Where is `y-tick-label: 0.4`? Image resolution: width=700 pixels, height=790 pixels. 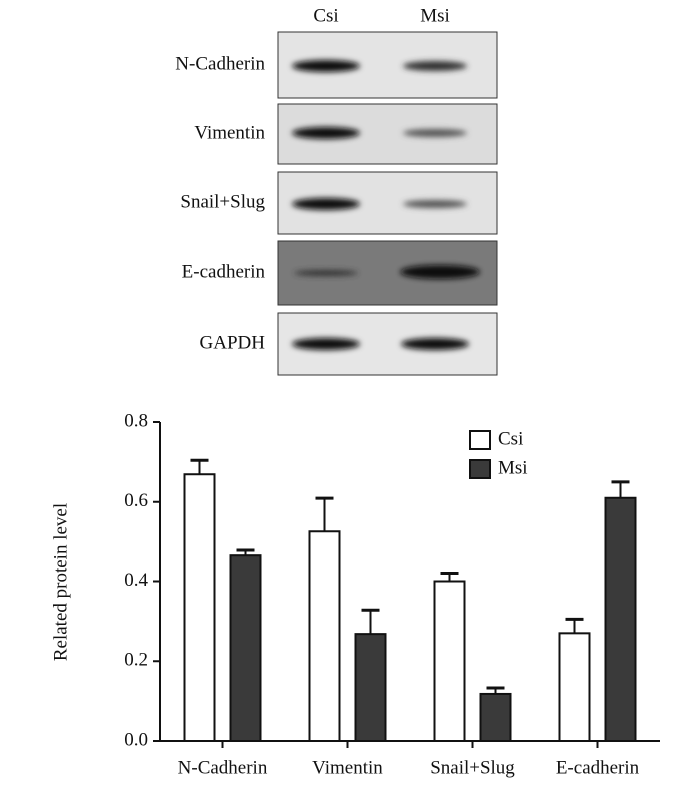
y-tick-label: 0.4 is located at coordinates (136, 580).